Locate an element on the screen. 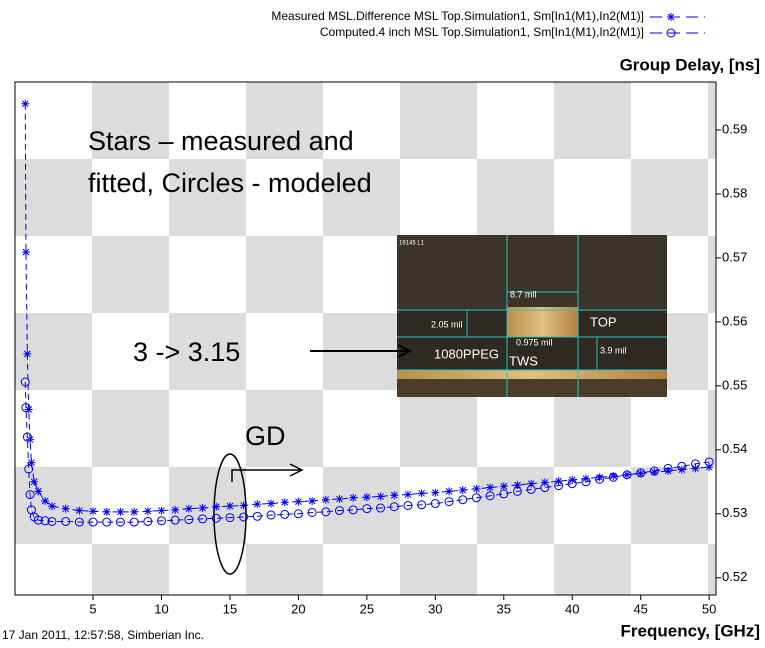 This screenshot has height=648, width=765. inset-label: TOP is located at coordinates (603, 321).